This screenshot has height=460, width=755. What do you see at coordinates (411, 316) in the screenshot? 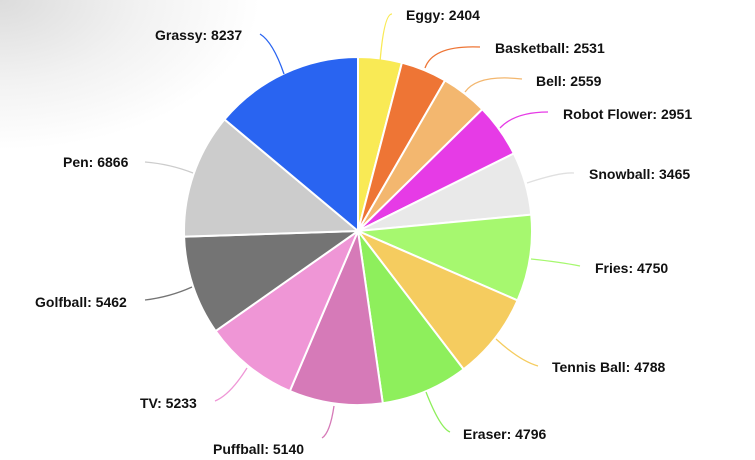
I see `pie-slice-eraser` at bounding box center [411, 316].